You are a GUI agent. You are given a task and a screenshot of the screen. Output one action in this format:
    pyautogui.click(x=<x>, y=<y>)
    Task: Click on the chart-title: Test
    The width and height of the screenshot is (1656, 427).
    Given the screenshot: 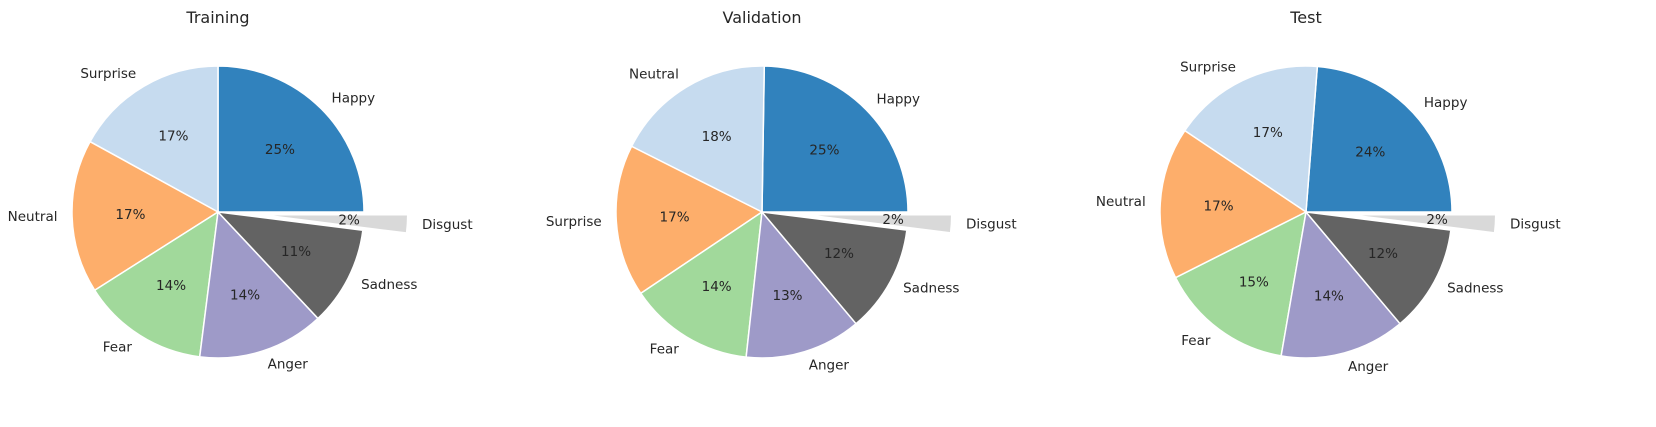 What is the action you would take?
    pyautogui.click(x=1305, y=17)
    